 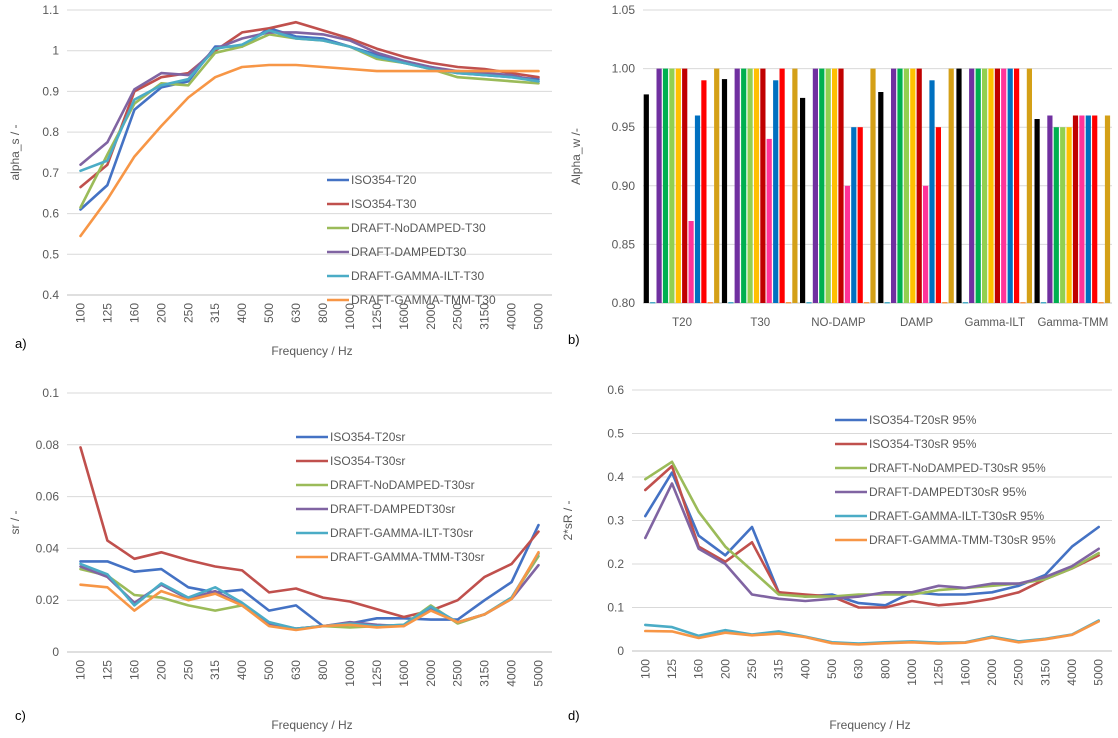 What do you see at coordinates (956, 516) in the screenshot?
I see `legend-entry: DRAFT-GAMMA-ILT-T30sR 95%` at bounding box center [956, 516].